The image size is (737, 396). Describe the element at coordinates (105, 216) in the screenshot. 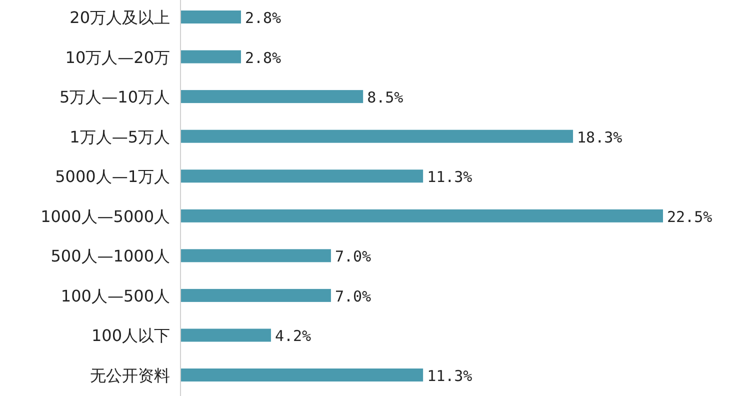

I see `y-tick-label: 1000人—5000人` at that location.